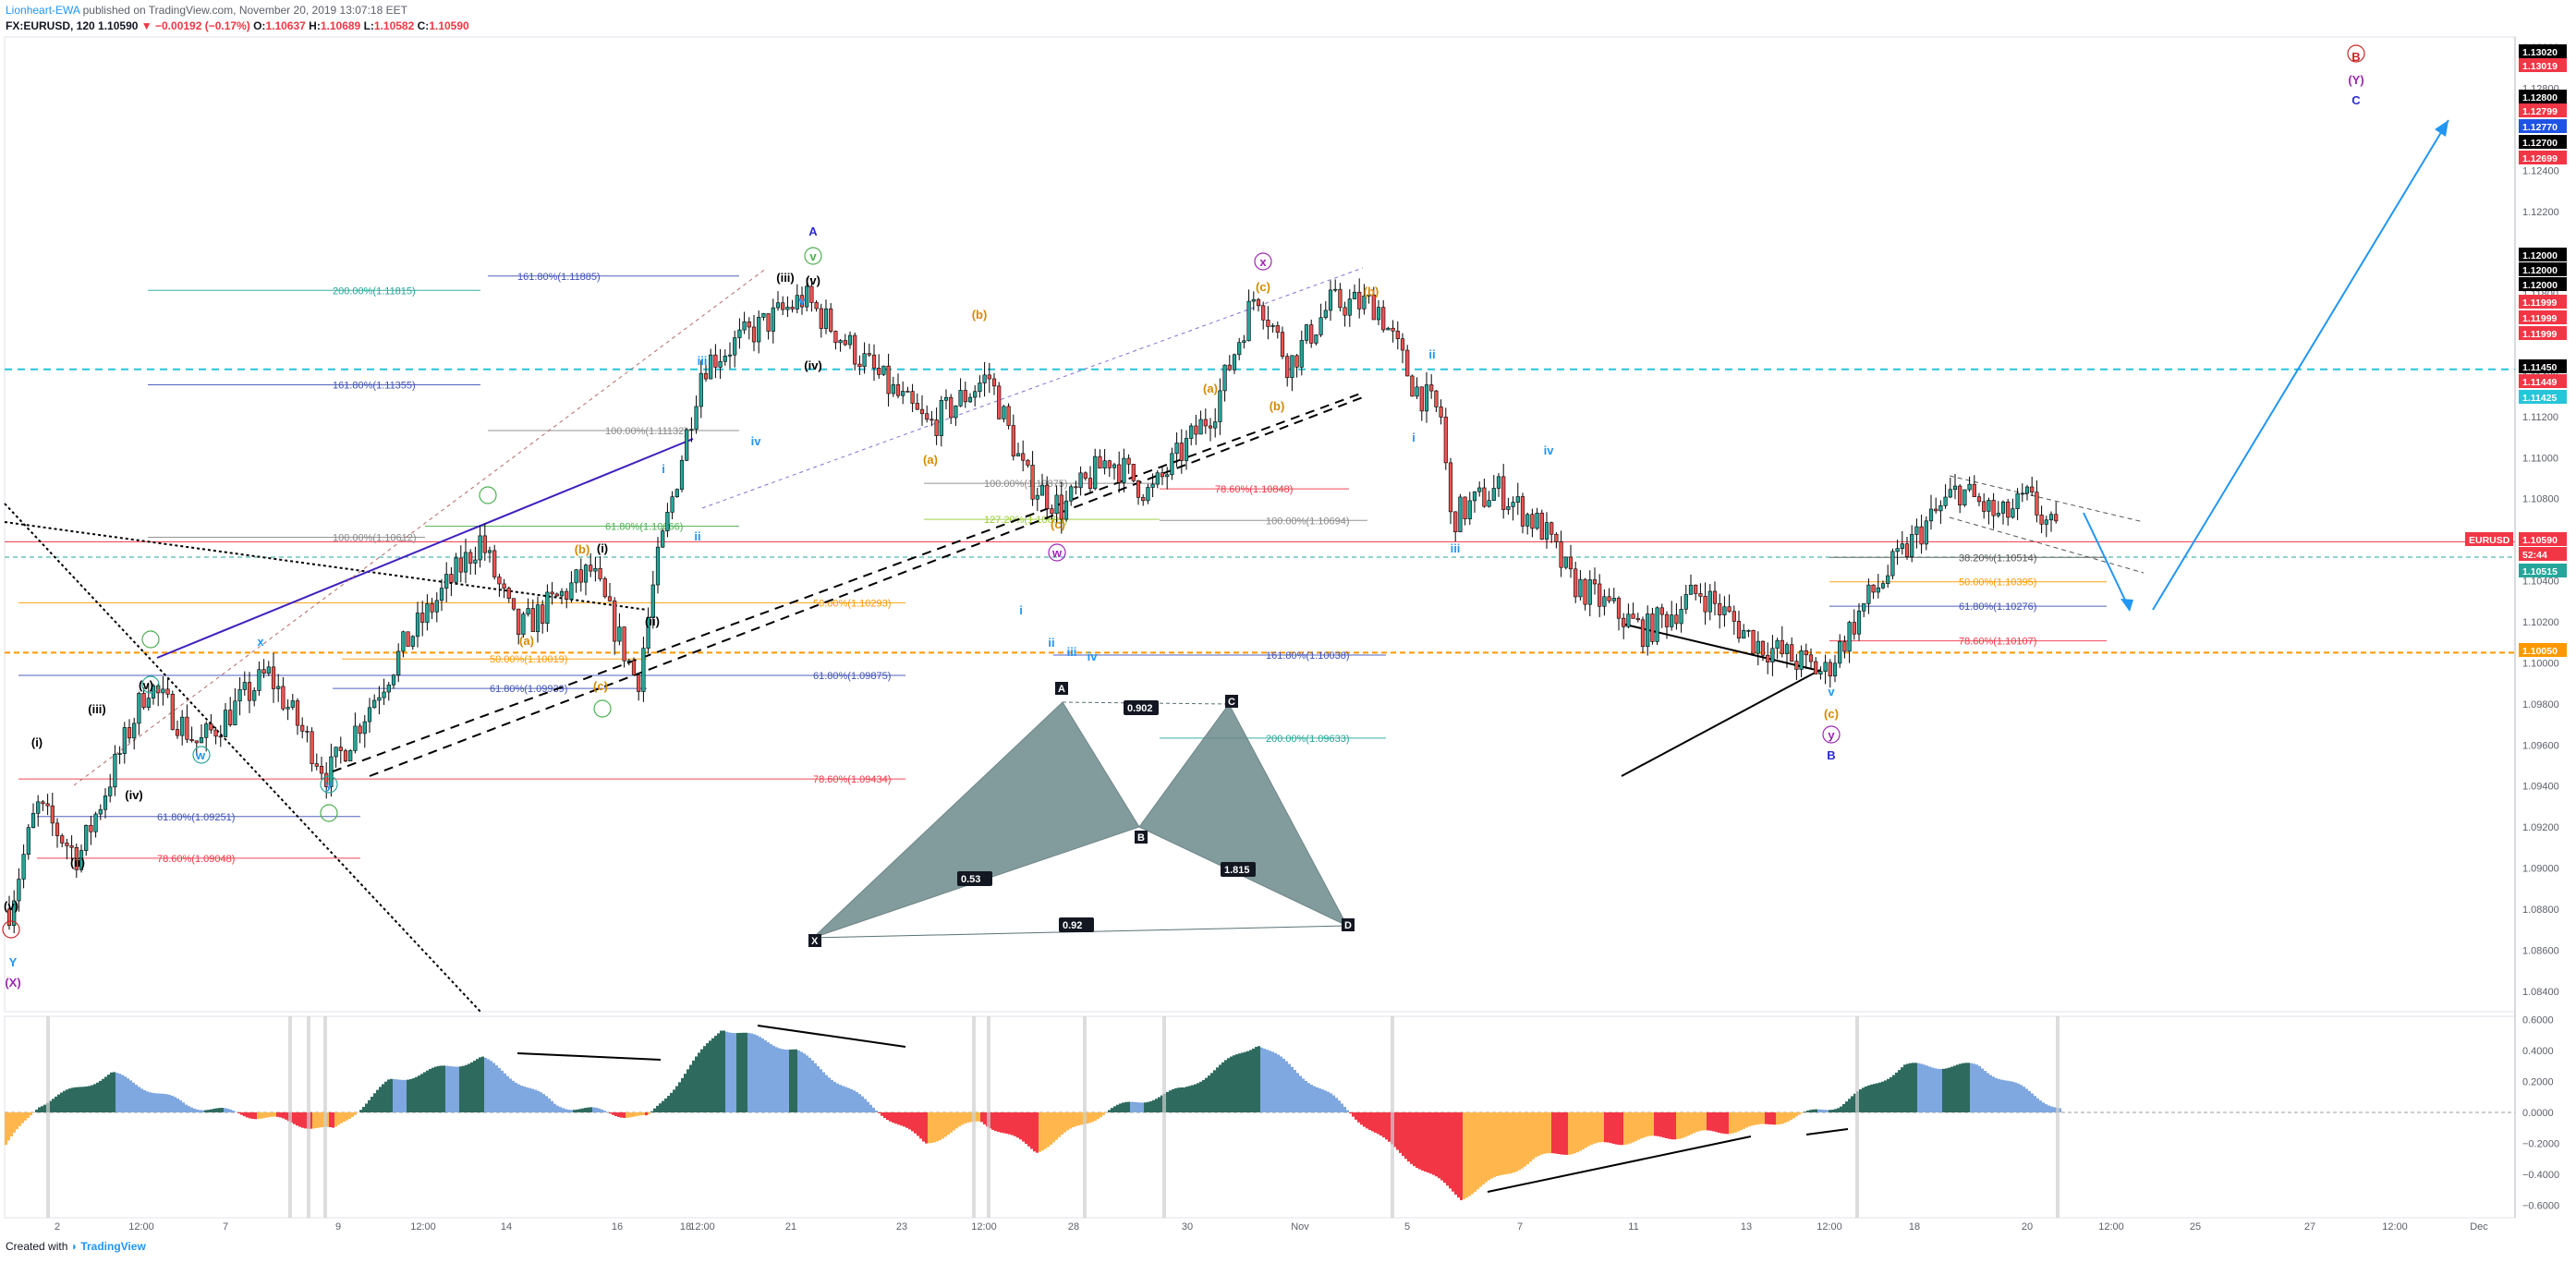 The width and height of the screenshot is (2576, 1263). What do you see at coordinates (2540, 910) in the screenshot?
I see `y-tick-label: 1.08800` at bounding box center [2540, 910].